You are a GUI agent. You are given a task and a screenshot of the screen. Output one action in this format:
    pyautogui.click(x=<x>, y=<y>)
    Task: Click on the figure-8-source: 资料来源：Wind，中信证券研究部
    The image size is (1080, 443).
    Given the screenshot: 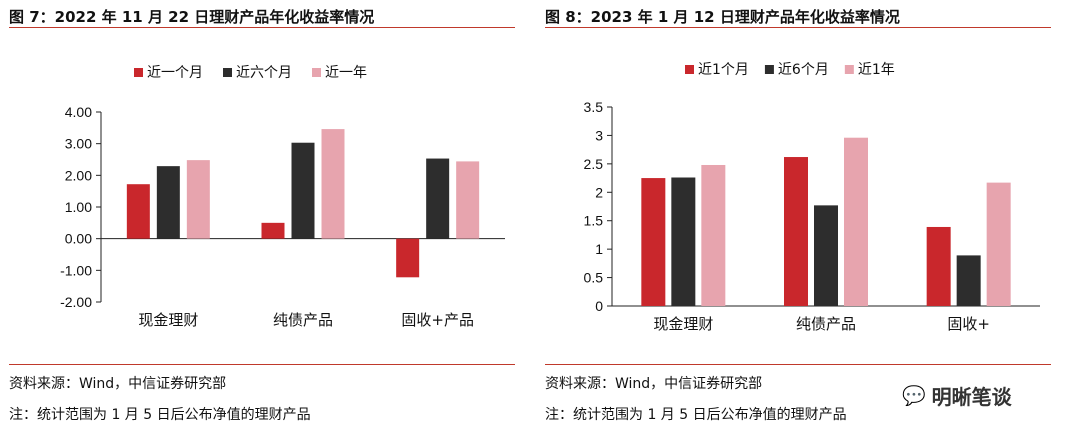 What is the action you would take?
    pyautogui.click(x=654, y=384)
    